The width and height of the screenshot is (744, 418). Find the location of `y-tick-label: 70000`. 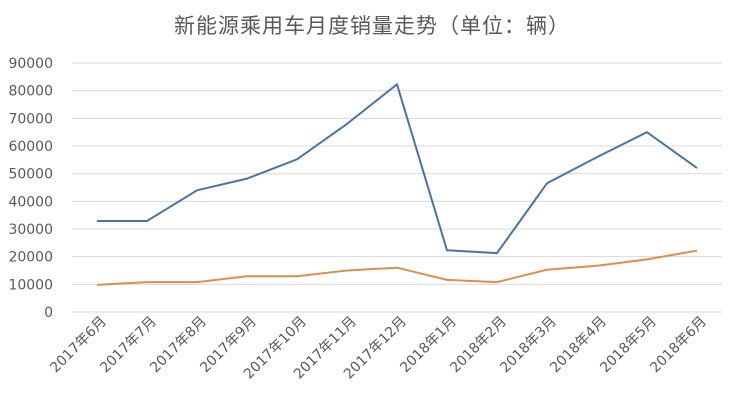

y-tick-label: 70000 is located at coordinates (30, 119).